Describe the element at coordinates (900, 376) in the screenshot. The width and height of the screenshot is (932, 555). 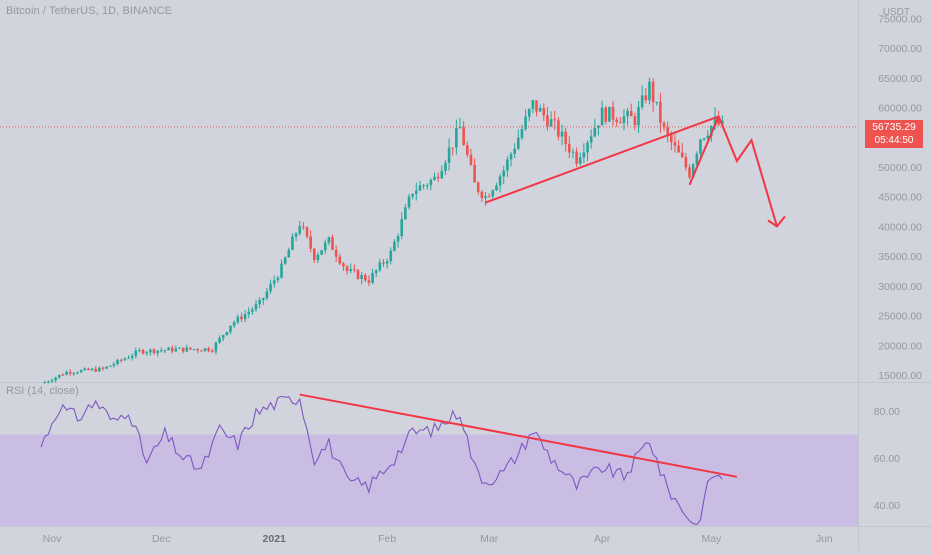
I see `price-axis-label: 15000.00` at that location.